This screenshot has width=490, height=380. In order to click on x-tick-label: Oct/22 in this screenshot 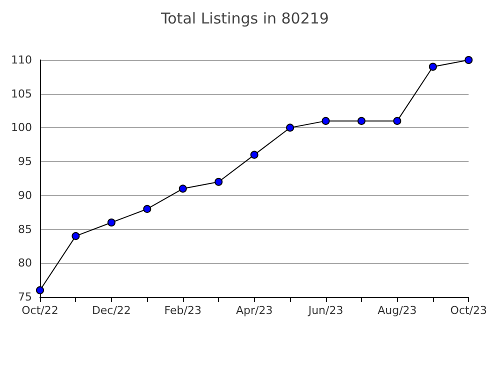, I will do `click(40, 310)`.